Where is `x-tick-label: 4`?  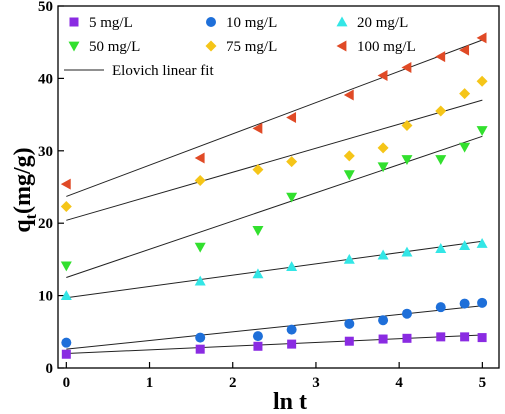 x-tick-label: 4 is located at coordinates (399, 383).